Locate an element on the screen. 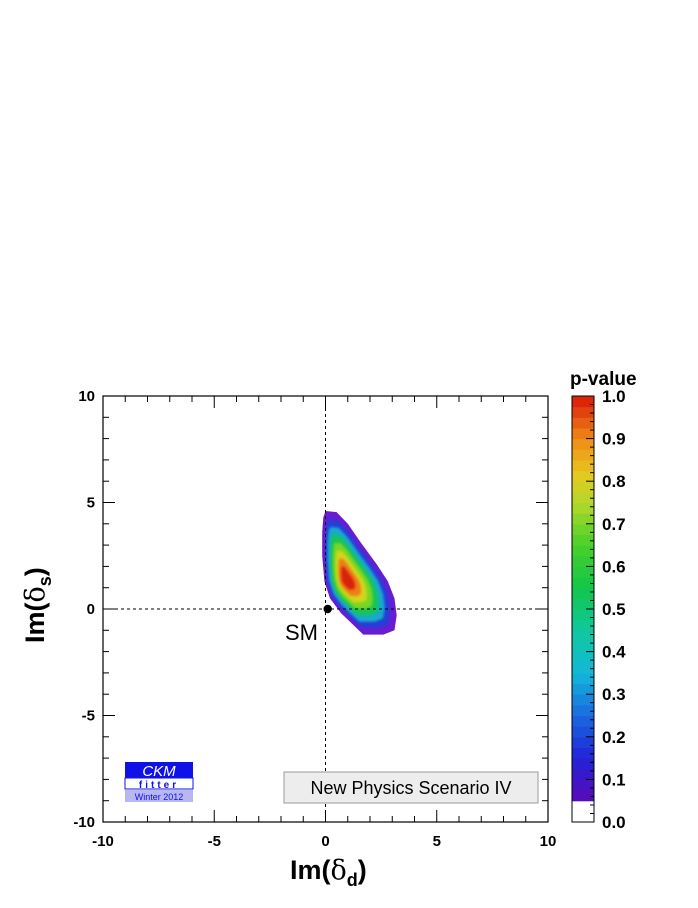 This screenshot has width=698, height=908. logo-ckm-text: CKM is located at coordinates (159, 771).